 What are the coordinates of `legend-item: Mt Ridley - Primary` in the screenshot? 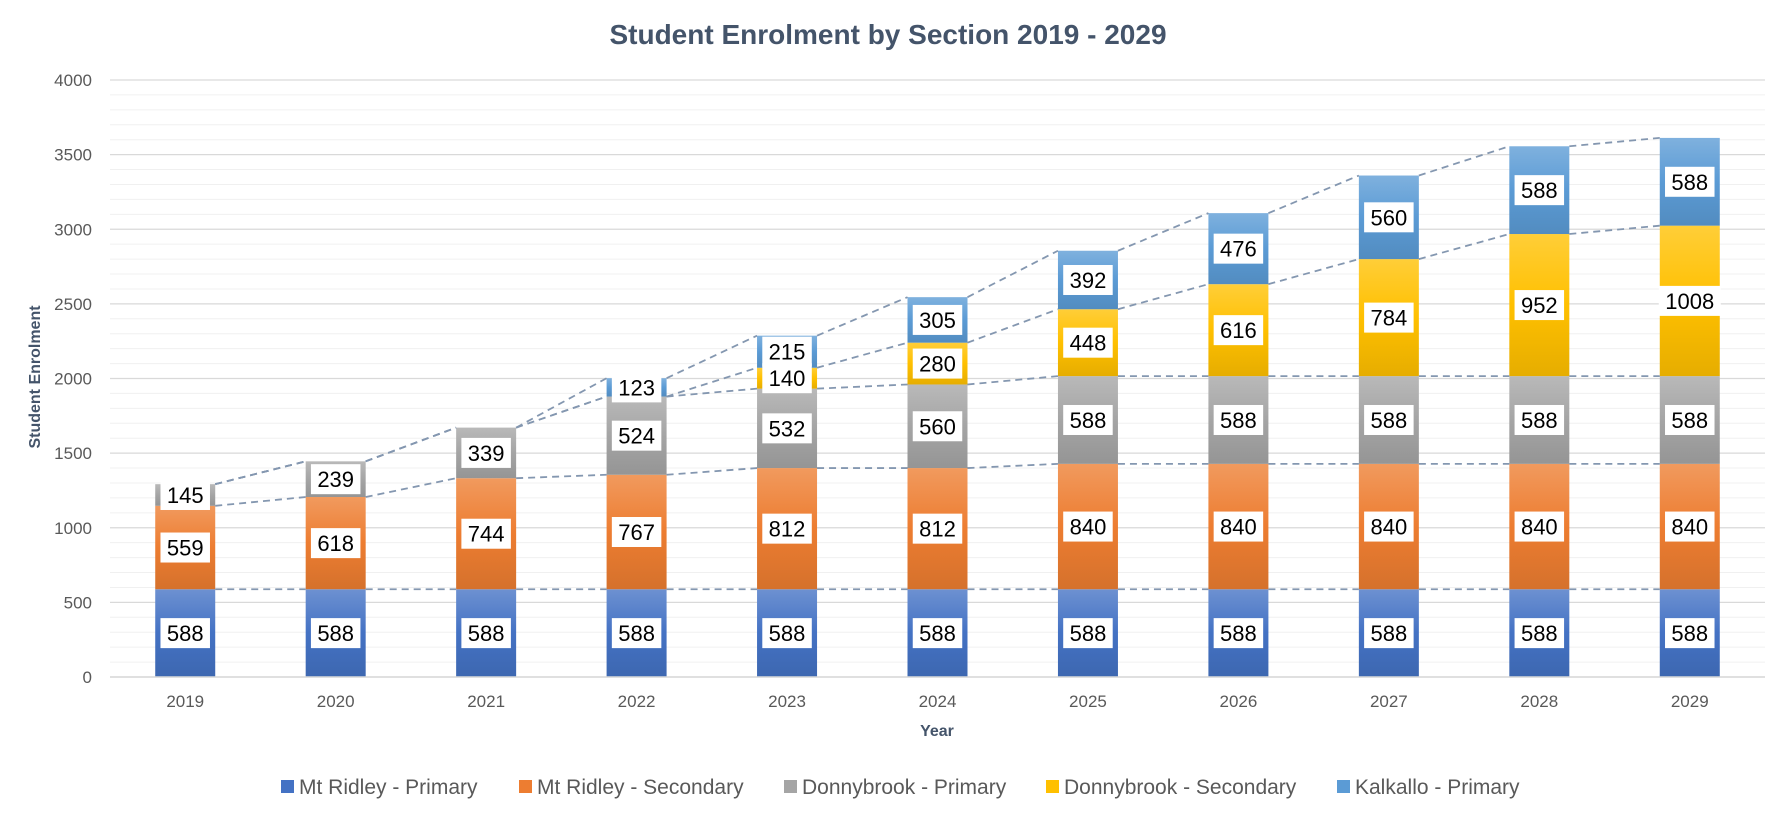 It's located at (379, 787).